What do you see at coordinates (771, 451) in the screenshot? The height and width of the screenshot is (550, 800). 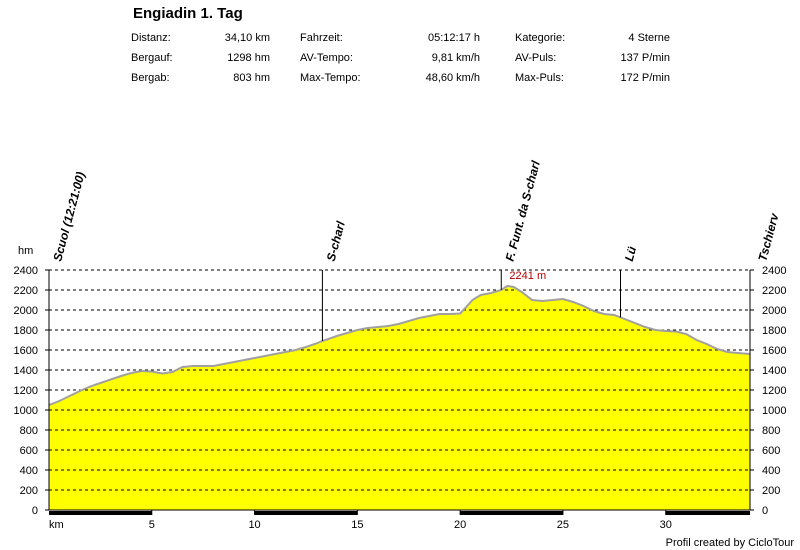 I see `y-tick-label-right: 600` at bounding box center [771, 451].